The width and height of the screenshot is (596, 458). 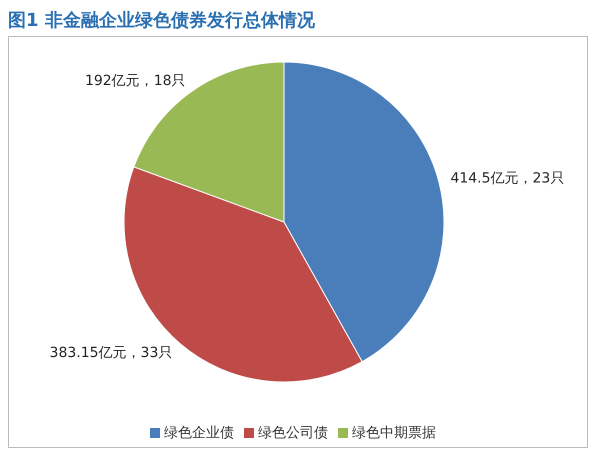 I want to click on legend-label: 绿色中期票据, so click(x=394, y=433).